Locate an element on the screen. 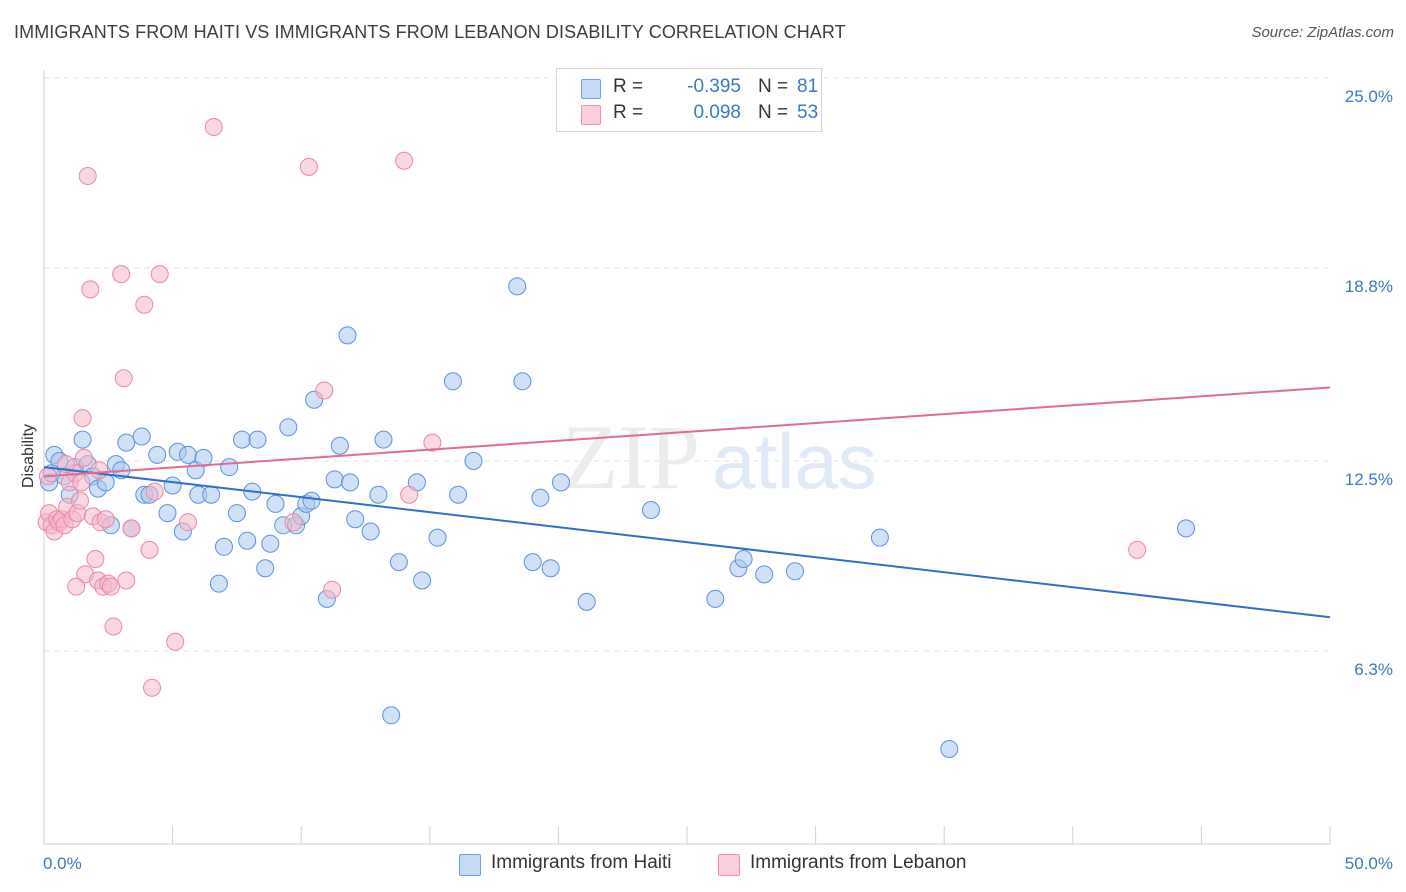 This screenshot has height=892, width=1406. y-tick-label-1: 12.5% is located at coordinates (1369, 479).